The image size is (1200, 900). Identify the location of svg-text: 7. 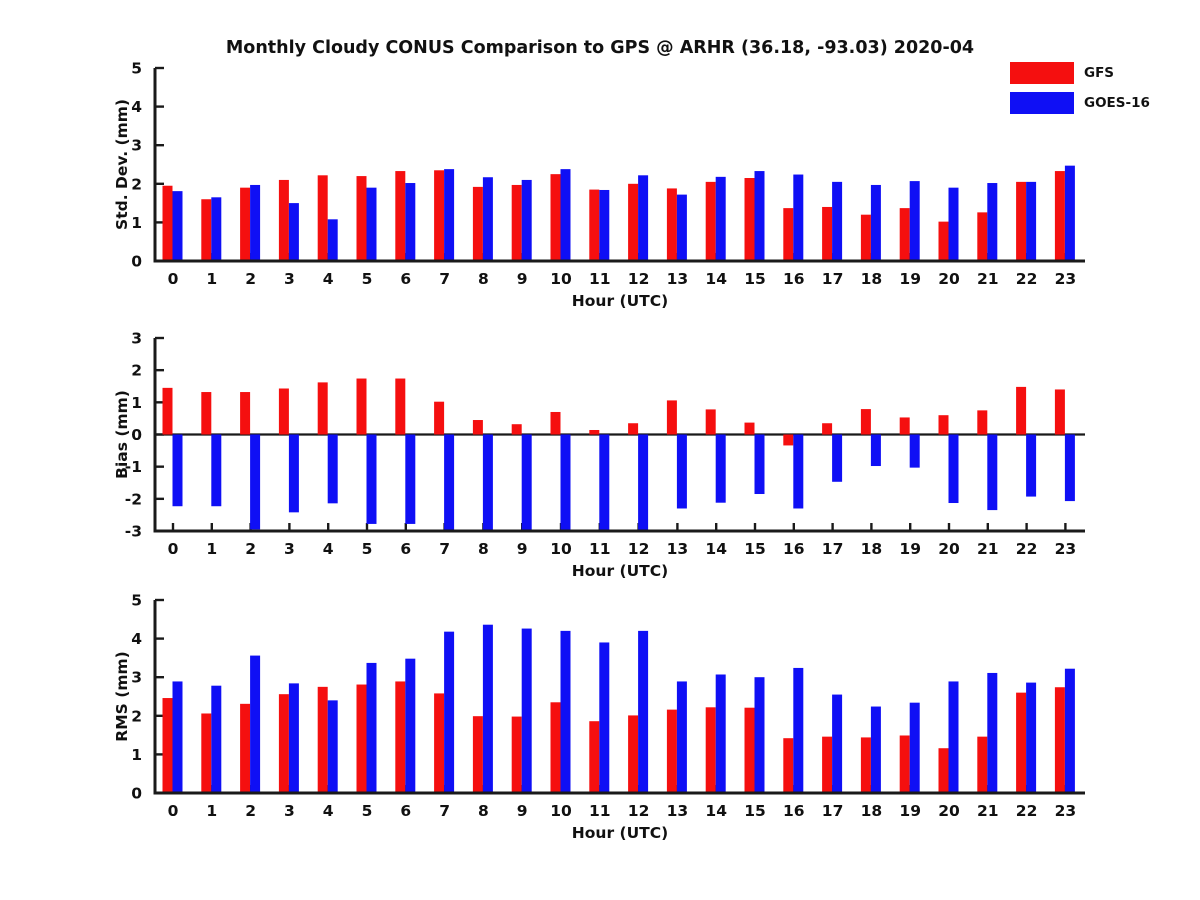
(444, 279).